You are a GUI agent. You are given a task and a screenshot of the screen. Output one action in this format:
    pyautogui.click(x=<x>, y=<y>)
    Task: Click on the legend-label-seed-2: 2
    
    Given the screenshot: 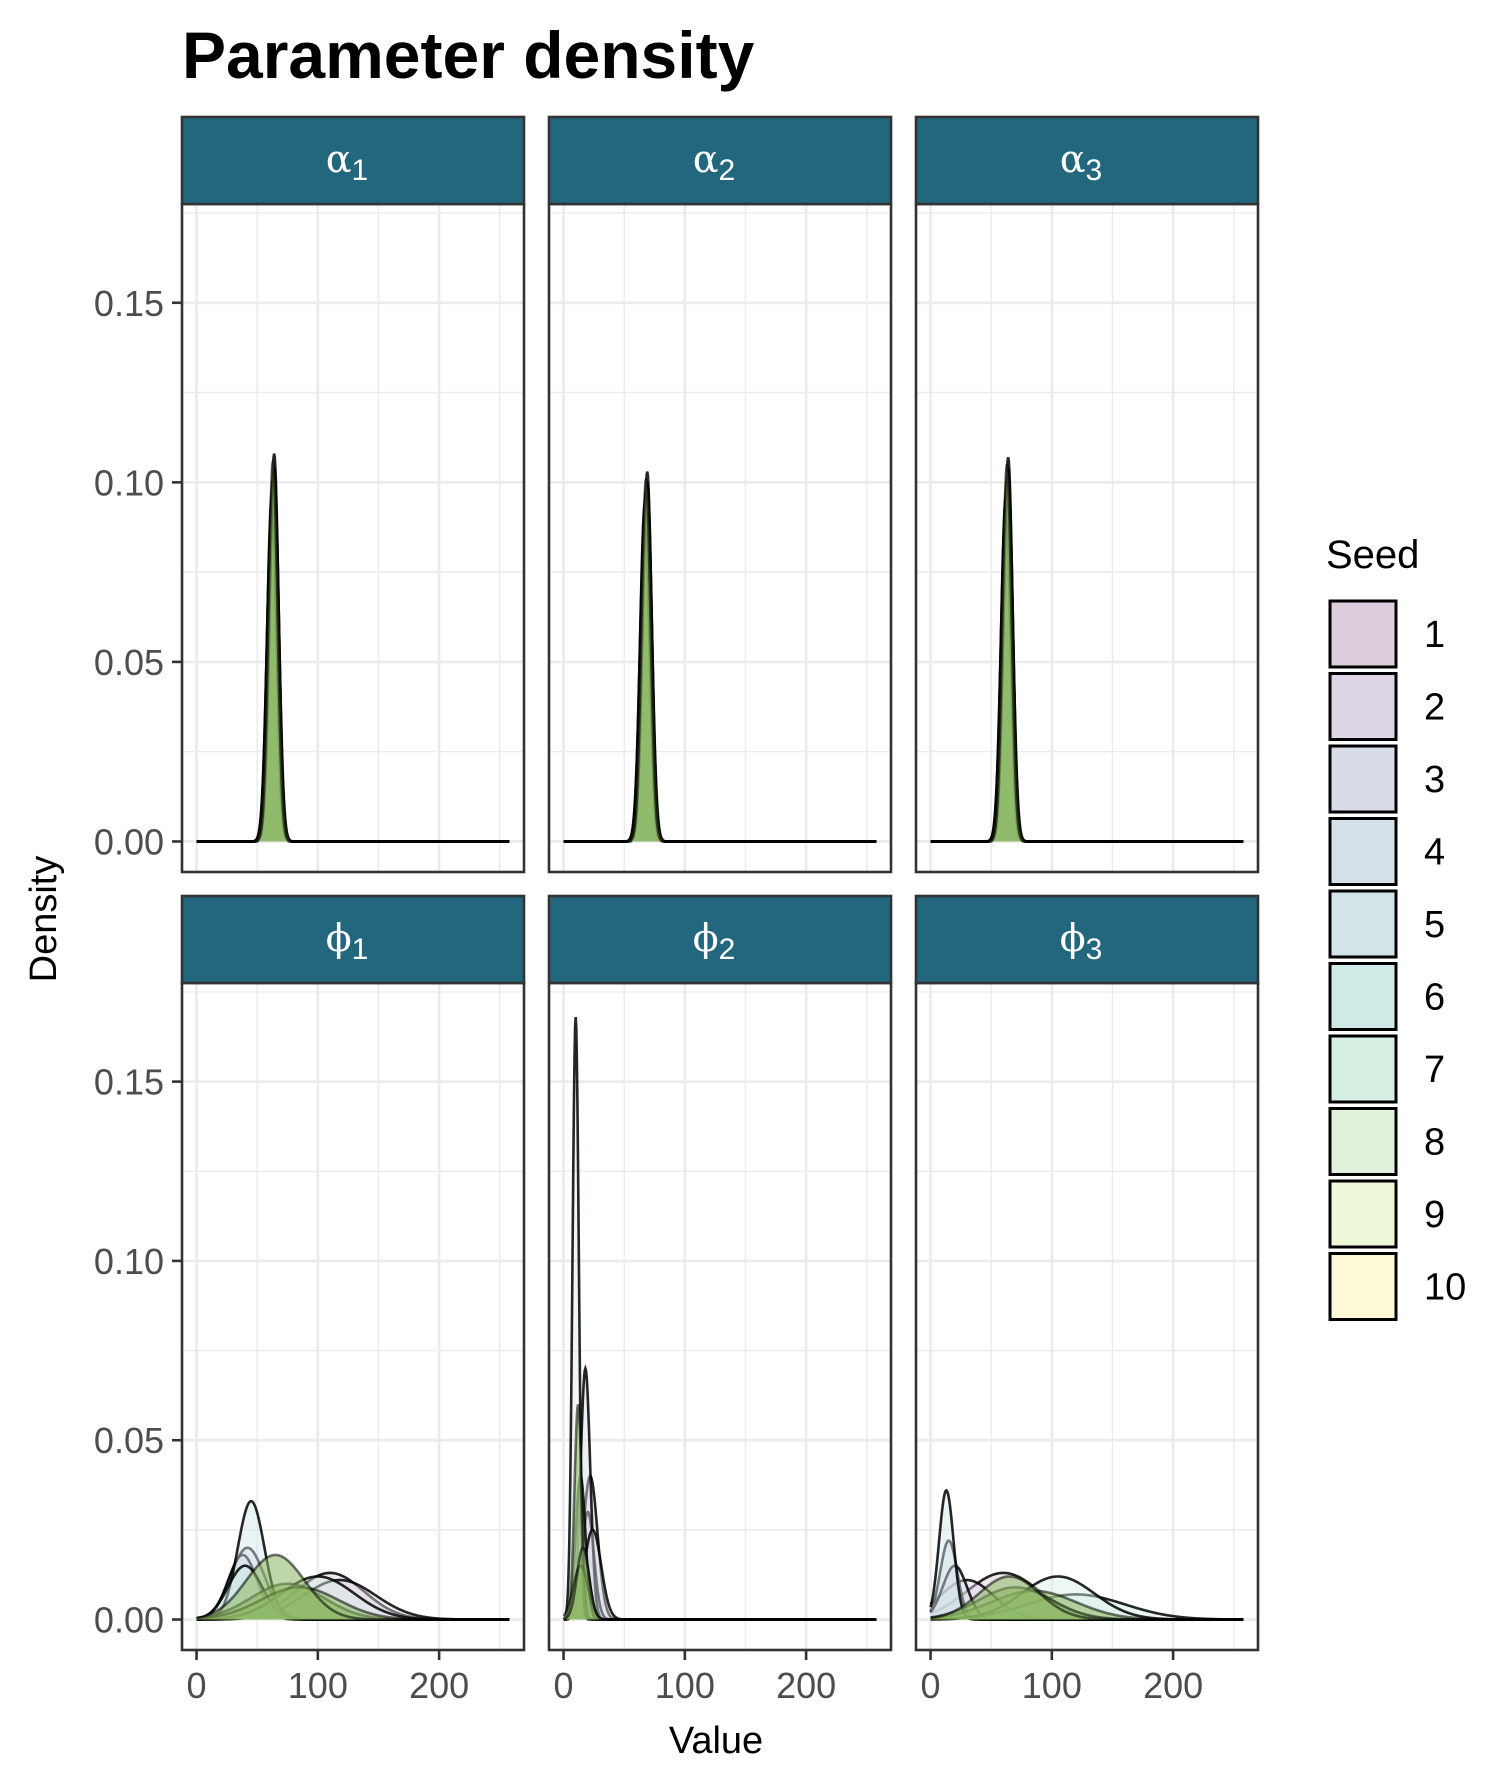 What is the action you would take?
    pyautogui.click(x=1434, y=708)
    